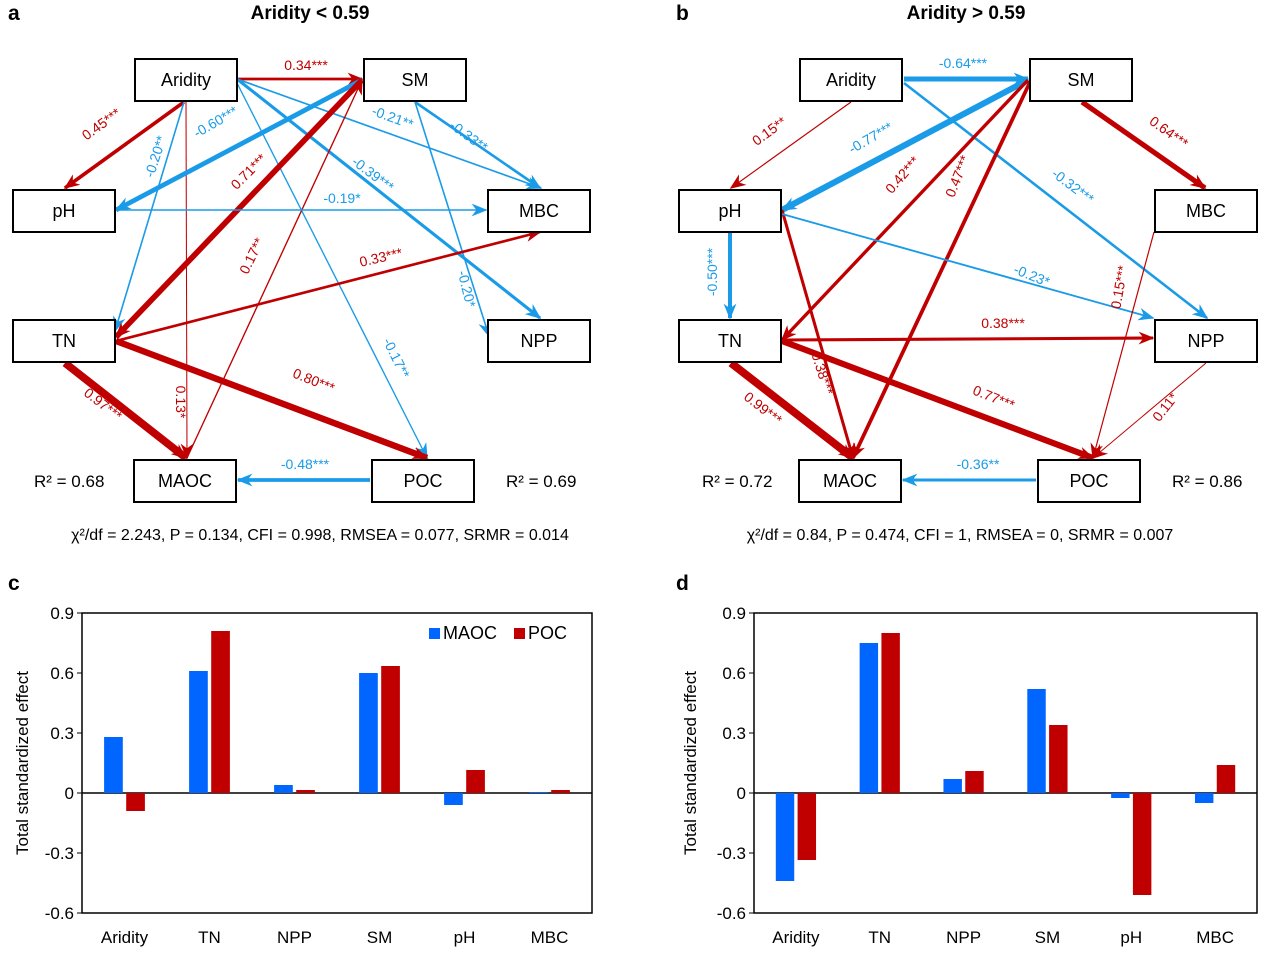  Describe the element at coordinates (1122, 345) in the screenshot. I see `path-mbc-poc: 0.15***` at that location.